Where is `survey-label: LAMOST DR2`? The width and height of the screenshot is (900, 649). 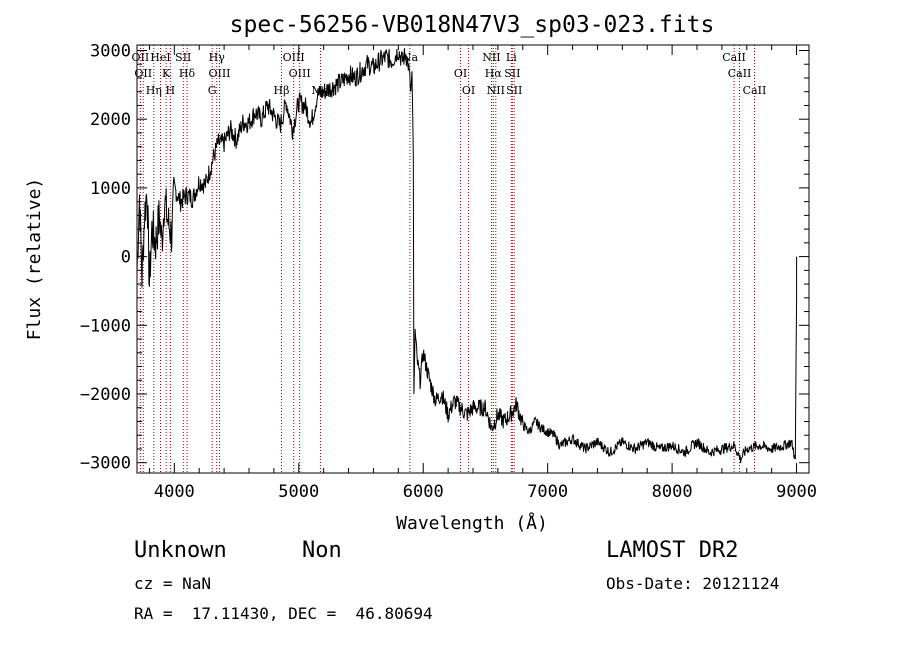 survey-label: LAMOST DR2 is located at coordinates (672, 550).